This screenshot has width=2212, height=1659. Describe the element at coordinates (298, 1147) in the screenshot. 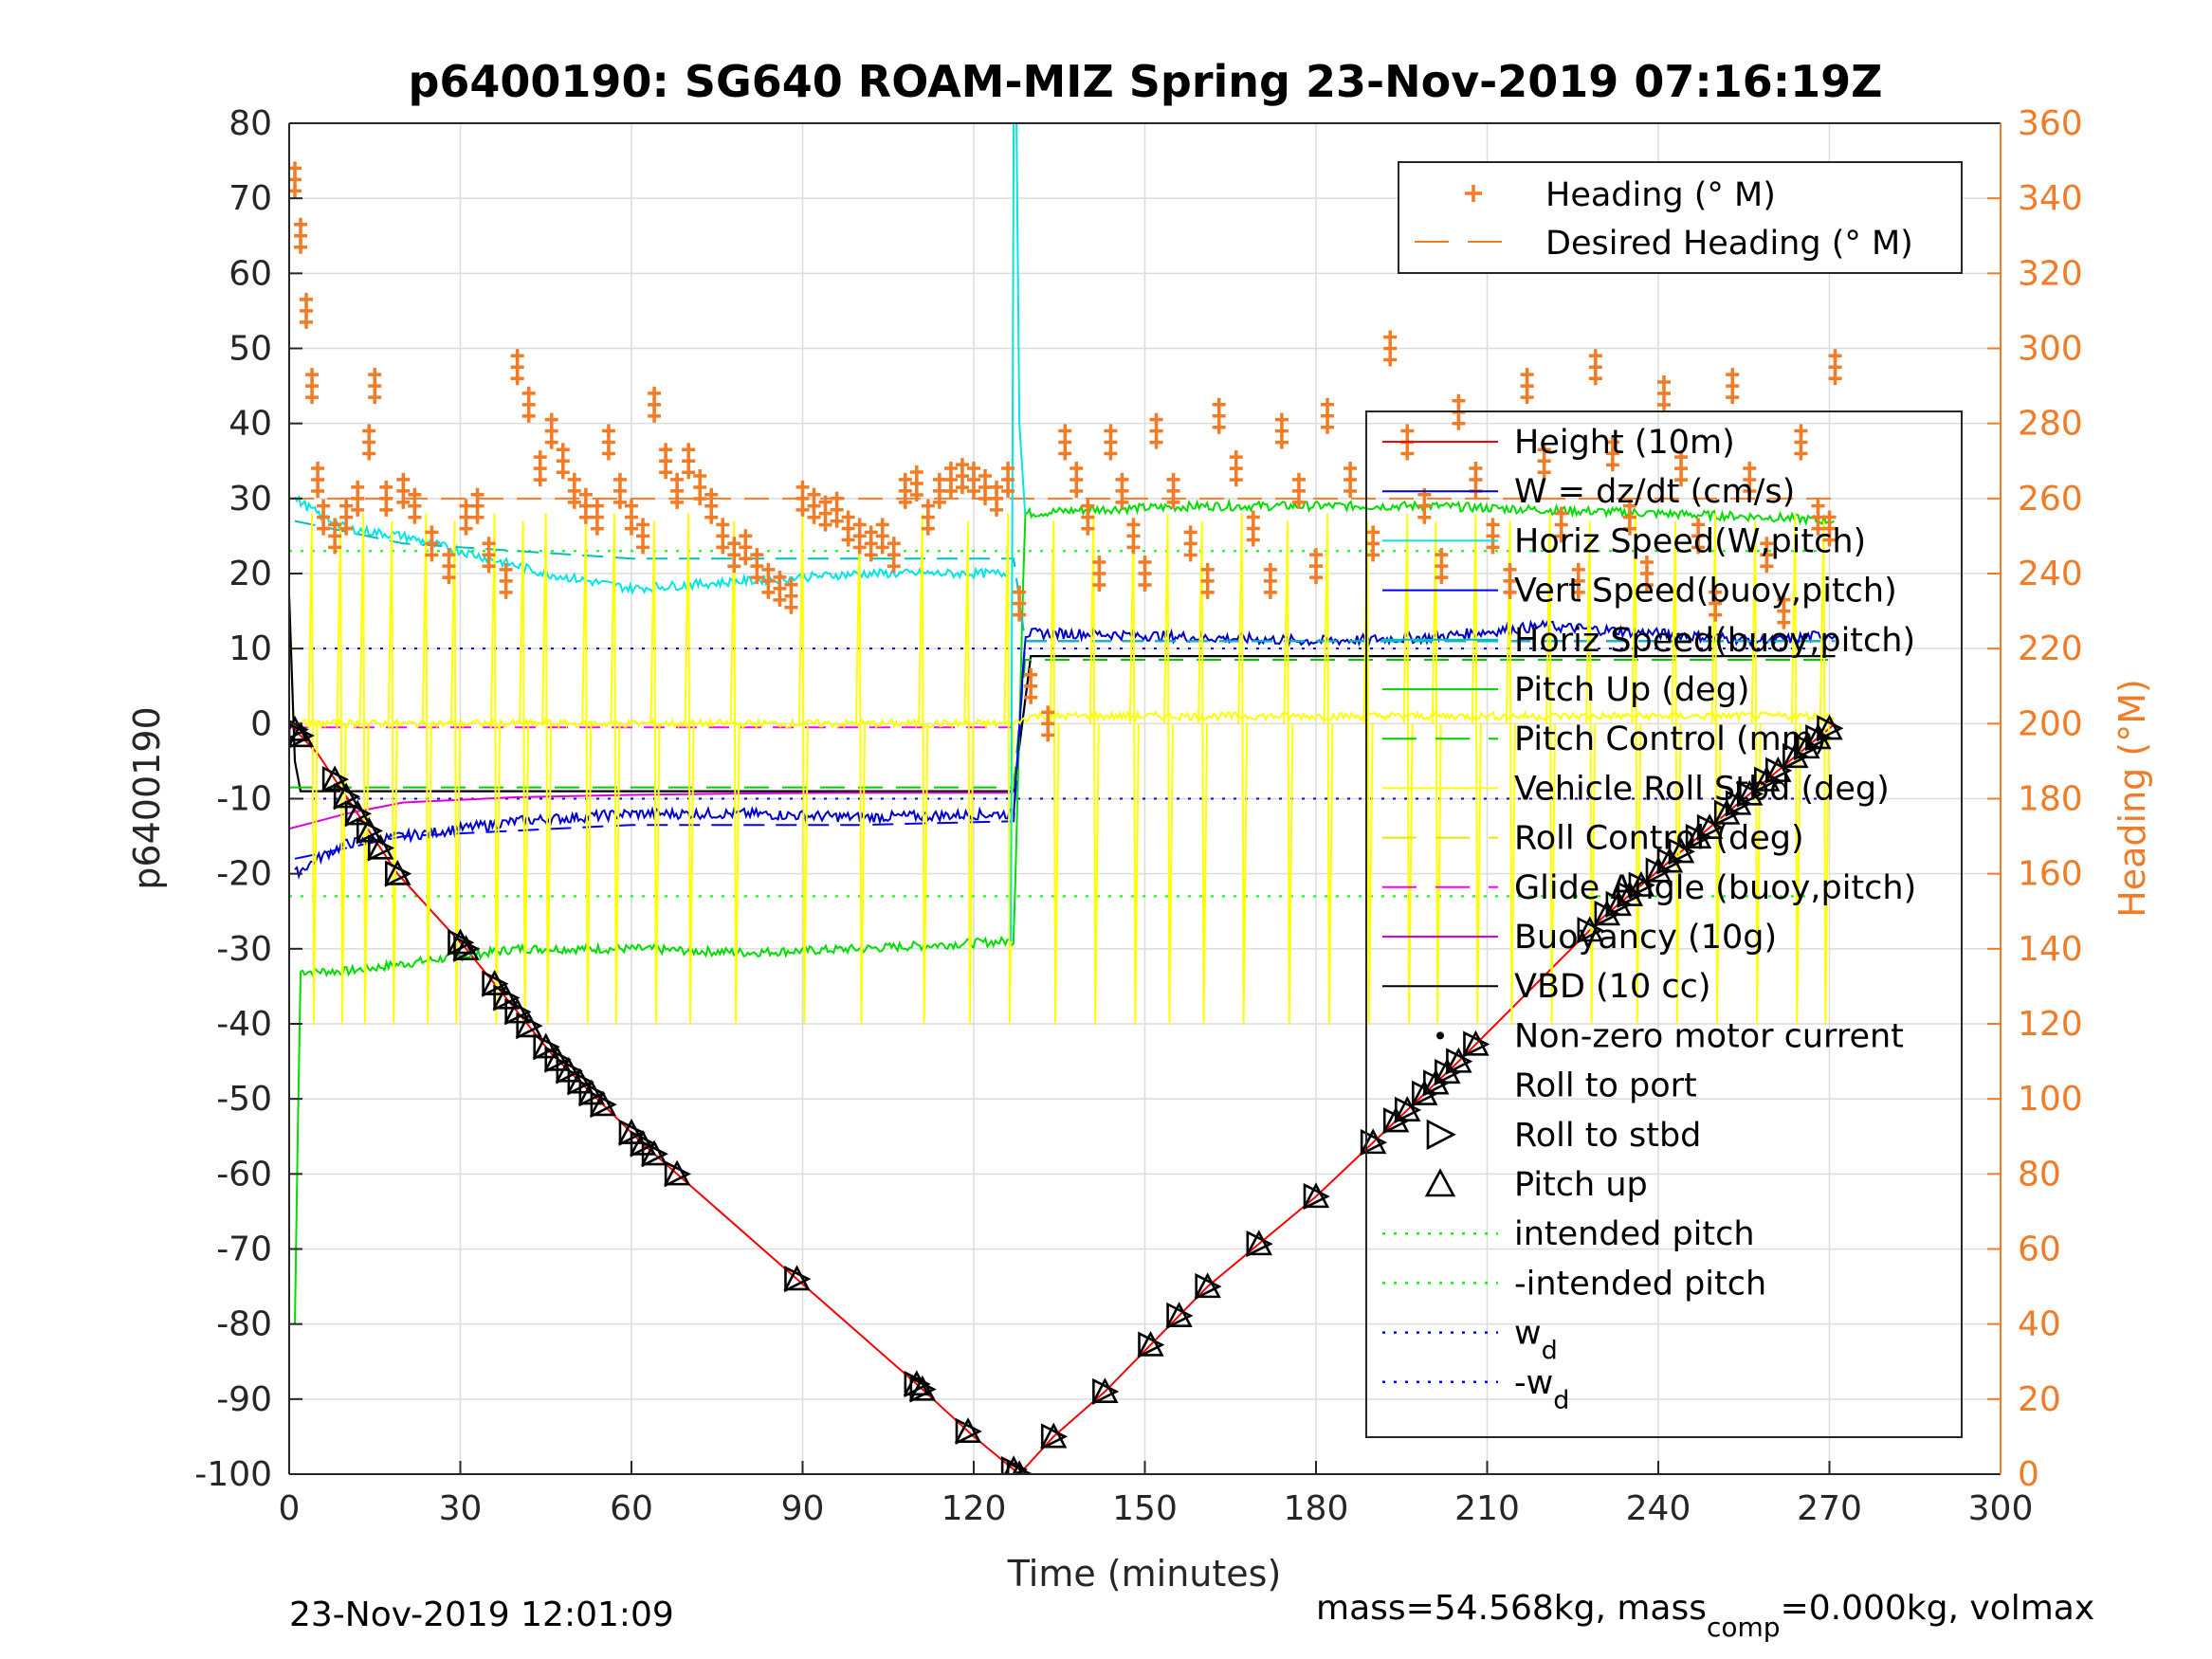

I see `spike-pitch` at that location.